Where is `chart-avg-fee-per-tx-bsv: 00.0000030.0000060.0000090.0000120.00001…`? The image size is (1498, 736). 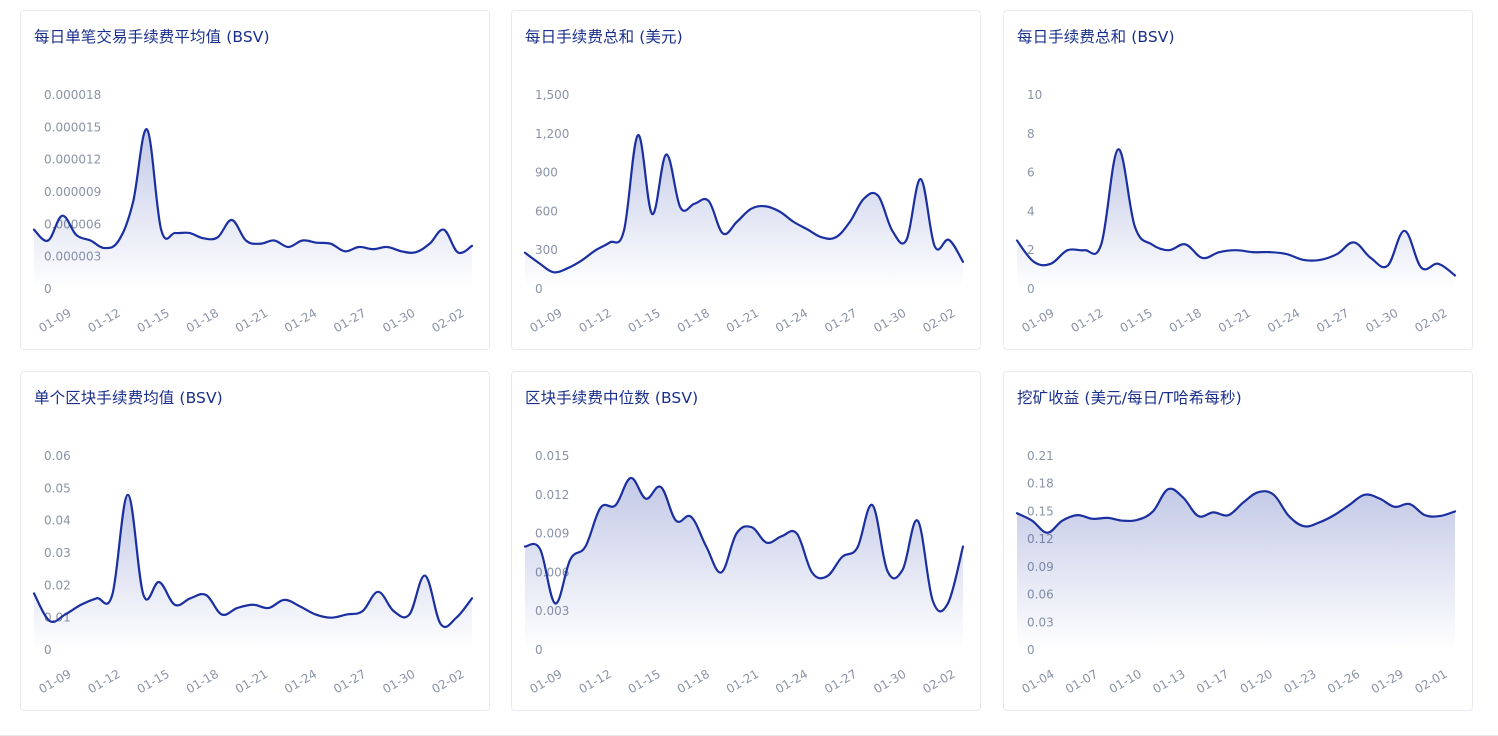 chart-avg-fee-per-tx-bsv: 00.0000030.0000060.0000090.0000120.00001… is located at coordinates (256, 181).